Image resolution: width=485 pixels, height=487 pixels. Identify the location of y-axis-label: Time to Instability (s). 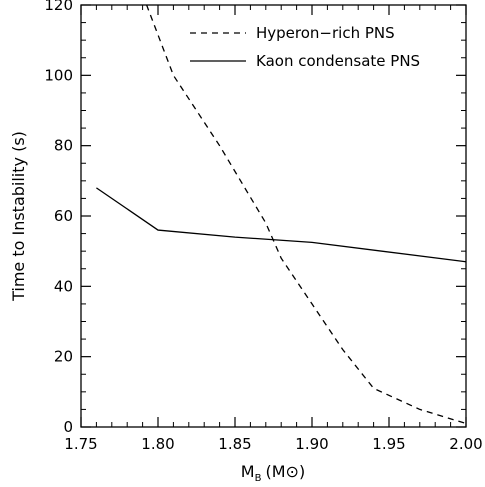
(18, 216).